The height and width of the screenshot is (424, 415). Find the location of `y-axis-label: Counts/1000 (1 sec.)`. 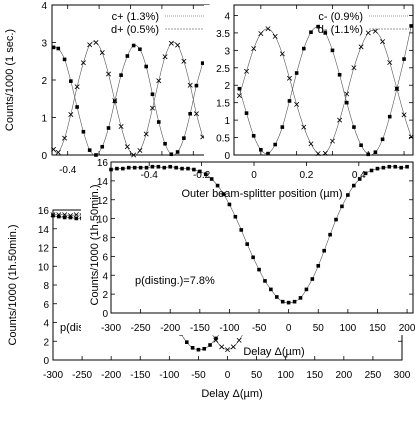

y-axis-label: Counts/1000 (1 sec.) is located at coordinates (10, 80).